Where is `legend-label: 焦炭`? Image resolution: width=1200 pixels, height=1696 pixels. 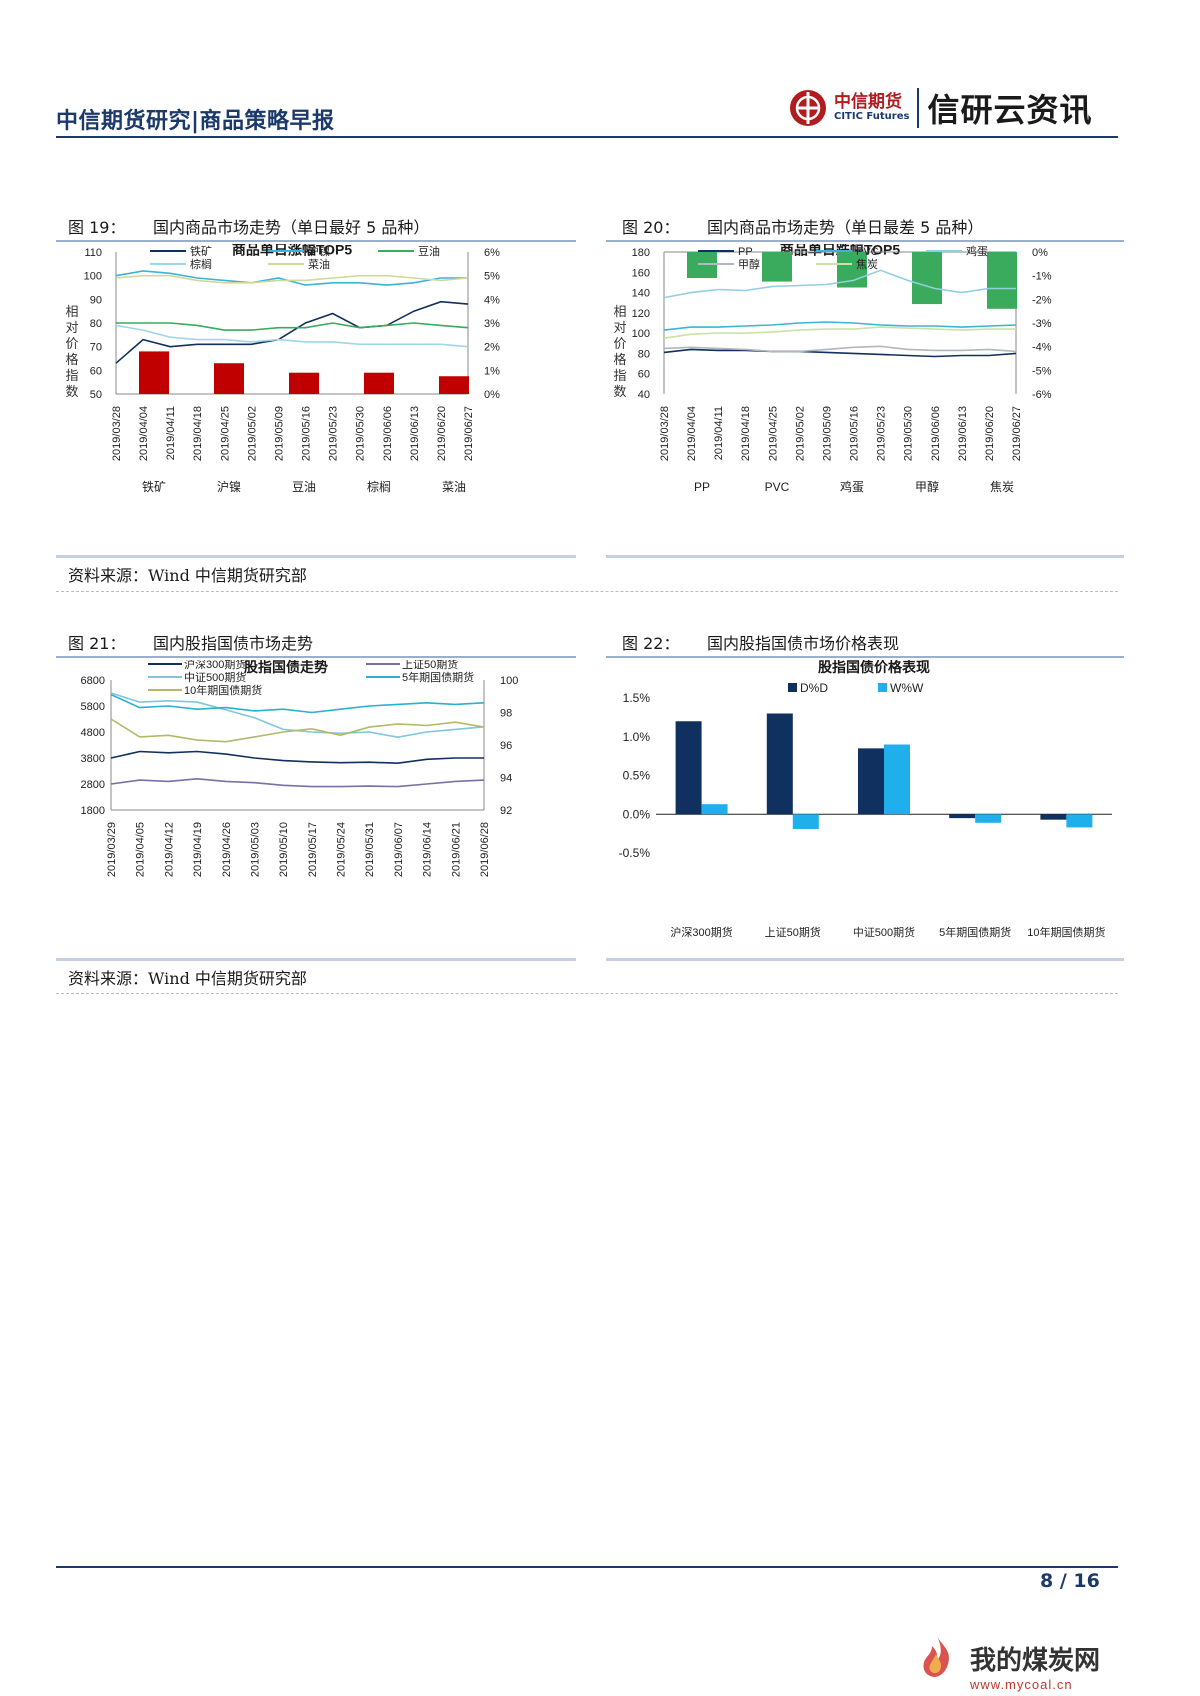 legend-label: 焦炭 is located at coordinates (867, 264).